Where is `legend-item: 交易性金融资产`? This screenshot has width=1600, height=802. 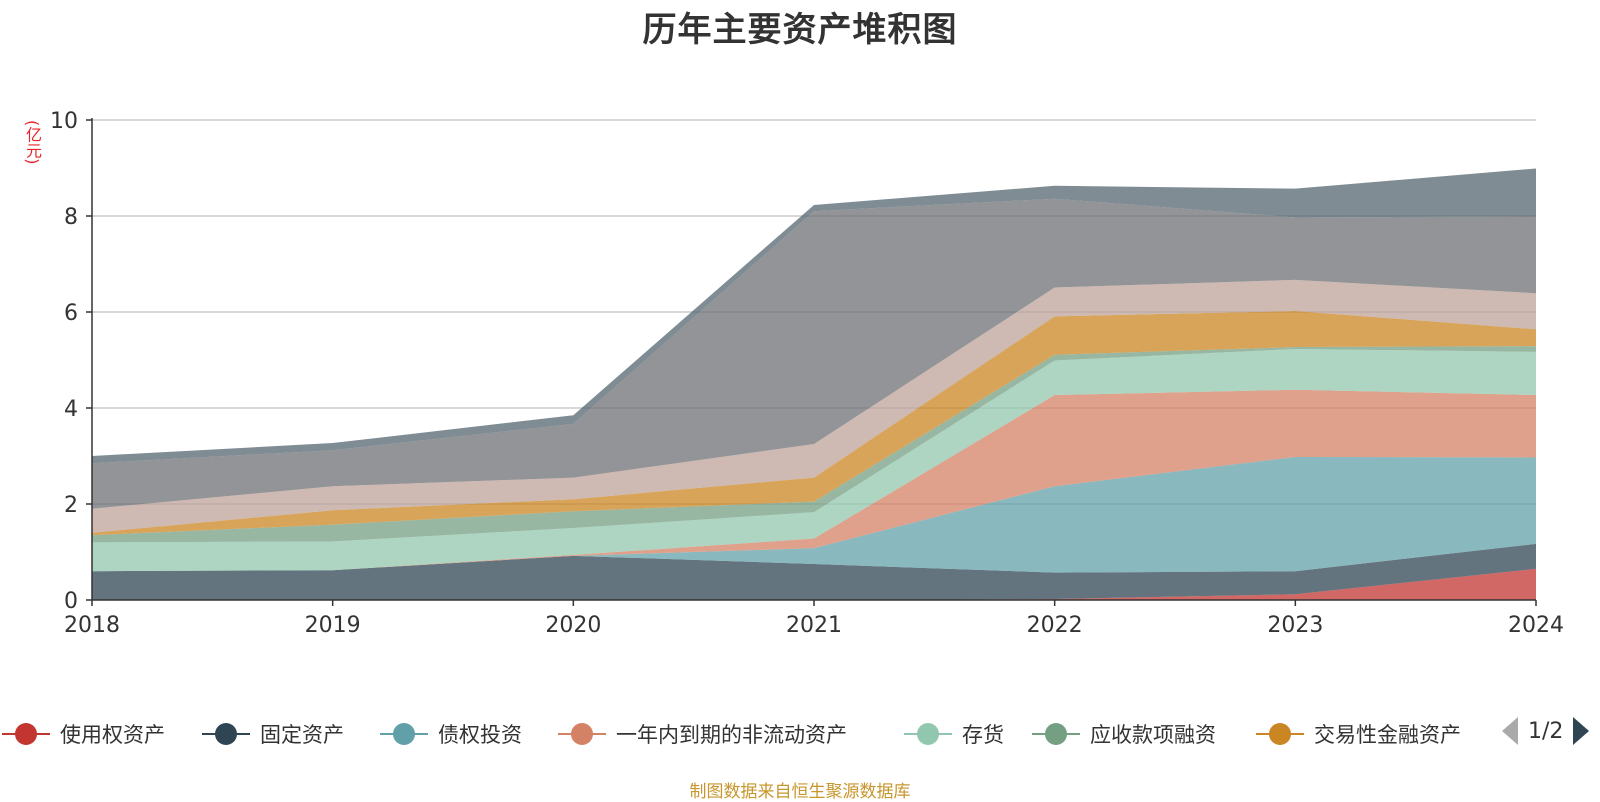
legend-item: 交易性金融资产 is located at coordinates (1357, 734).